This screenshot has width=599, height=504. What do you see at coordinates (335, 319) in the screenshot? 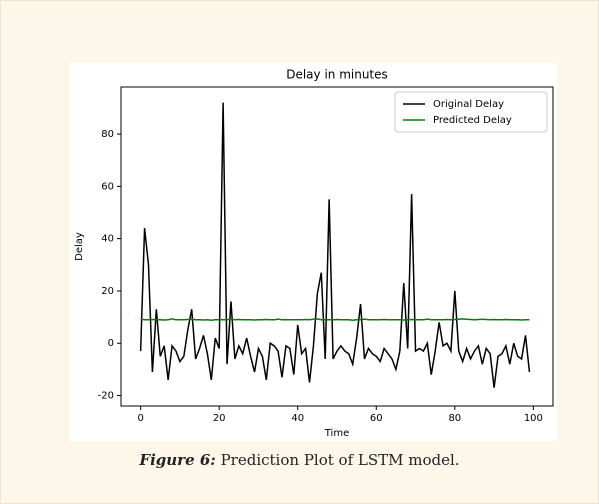
I see `data-line` at bounding box center [335, 319].